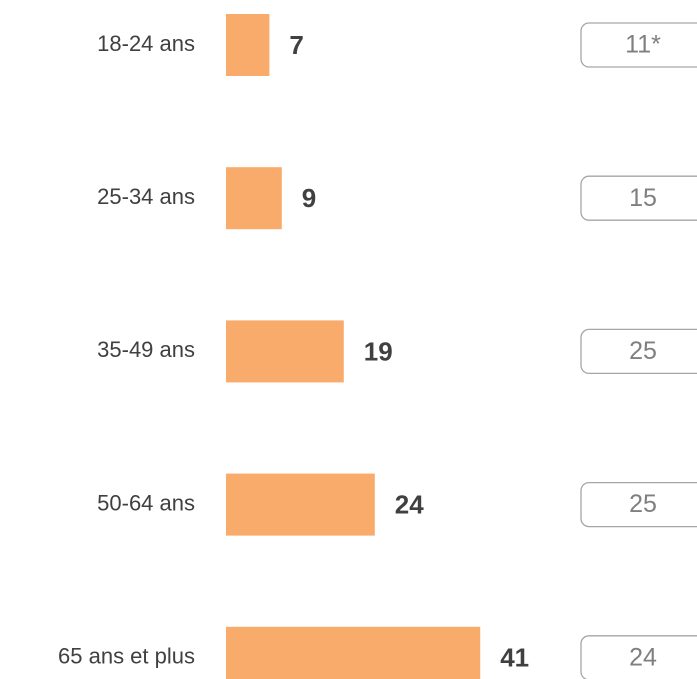  What do you see at coordinates (146, 349) in the screenshot?
I see `category-label: 35-49 ans` at bounding box center [146, 349].